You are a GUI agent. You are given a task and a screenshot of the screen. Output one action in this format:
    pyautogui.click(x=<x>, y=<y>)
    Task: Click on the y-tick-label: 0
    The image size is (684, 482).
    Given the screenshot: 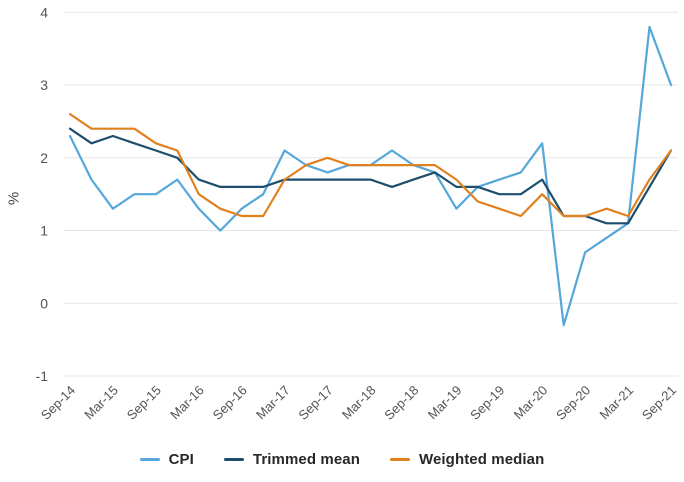 What is the action you would take?
    pyautogui.click(x=44, y=303)
    